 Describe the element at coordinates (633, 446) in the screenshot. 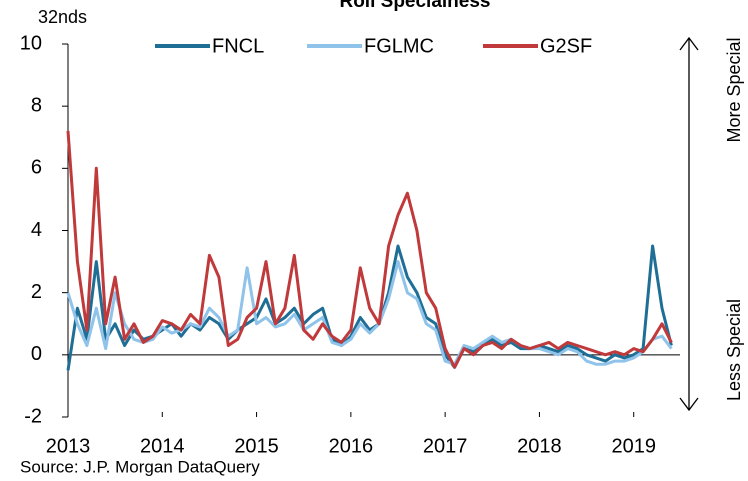

I see `x-tick-label: 2019` at that location.